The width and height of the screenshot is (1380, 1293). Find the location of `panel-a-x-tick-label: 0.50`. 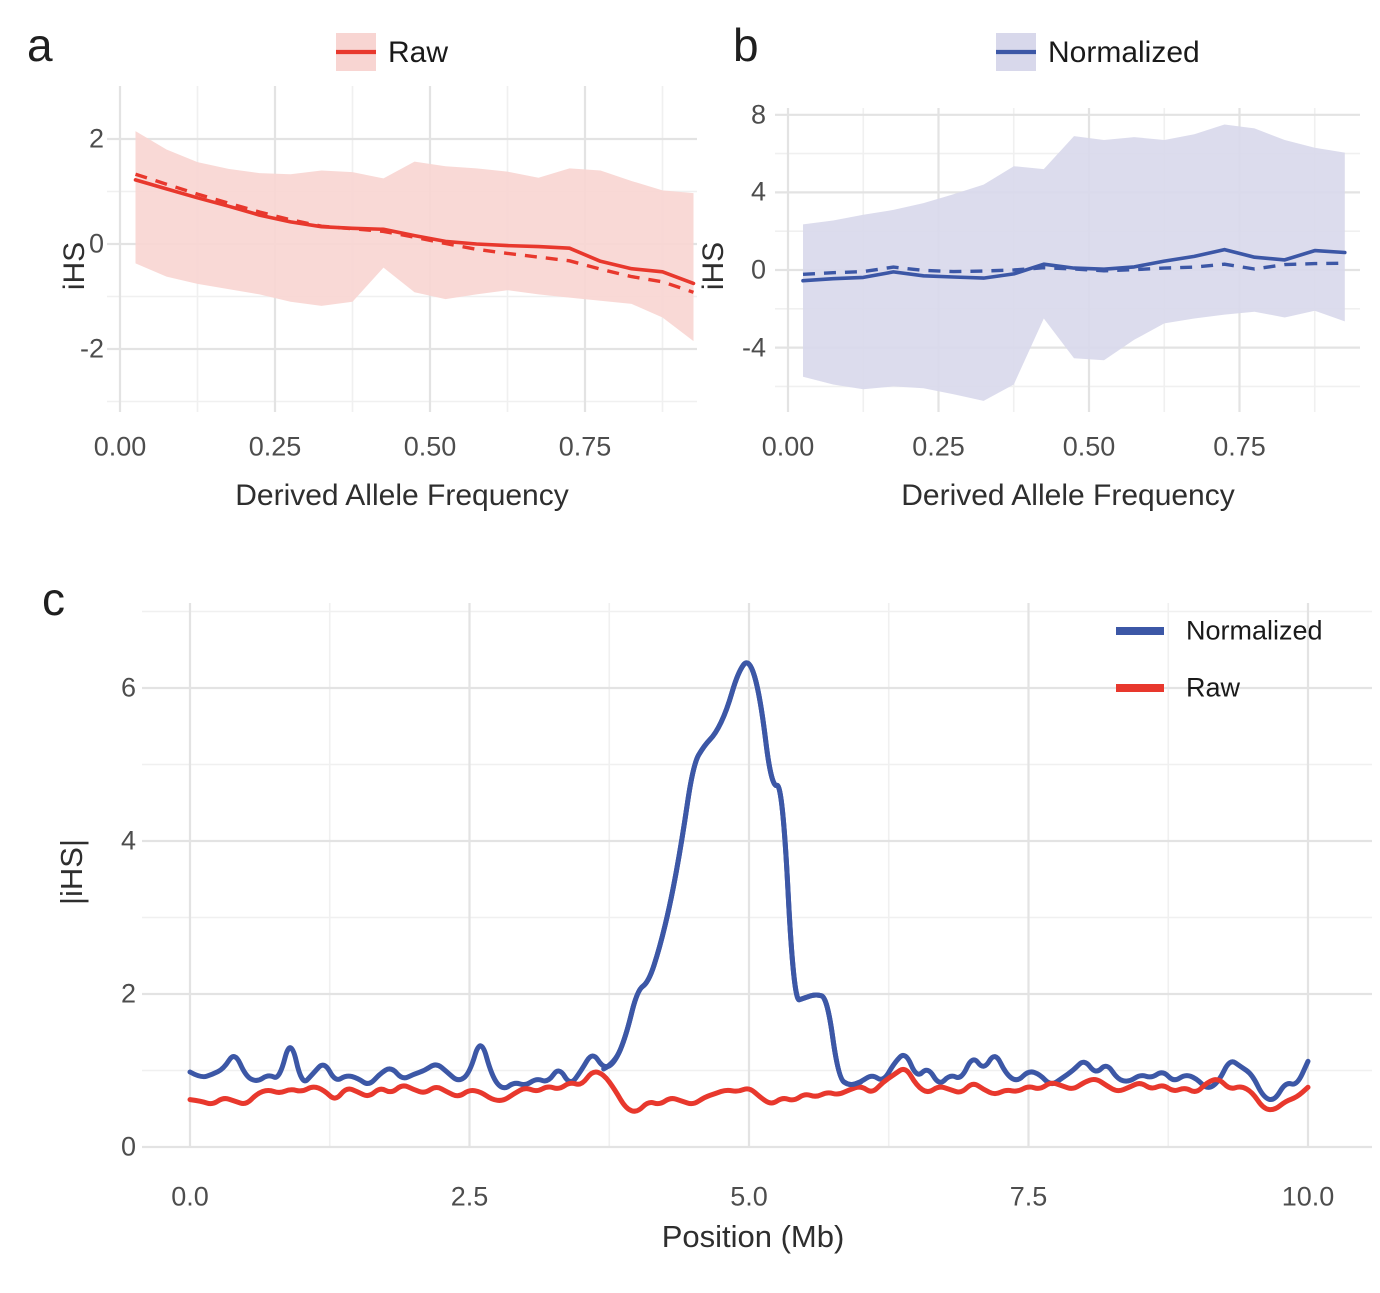

panel-a-x-tick-label: 0.50 is located at coordinates (430, 446).